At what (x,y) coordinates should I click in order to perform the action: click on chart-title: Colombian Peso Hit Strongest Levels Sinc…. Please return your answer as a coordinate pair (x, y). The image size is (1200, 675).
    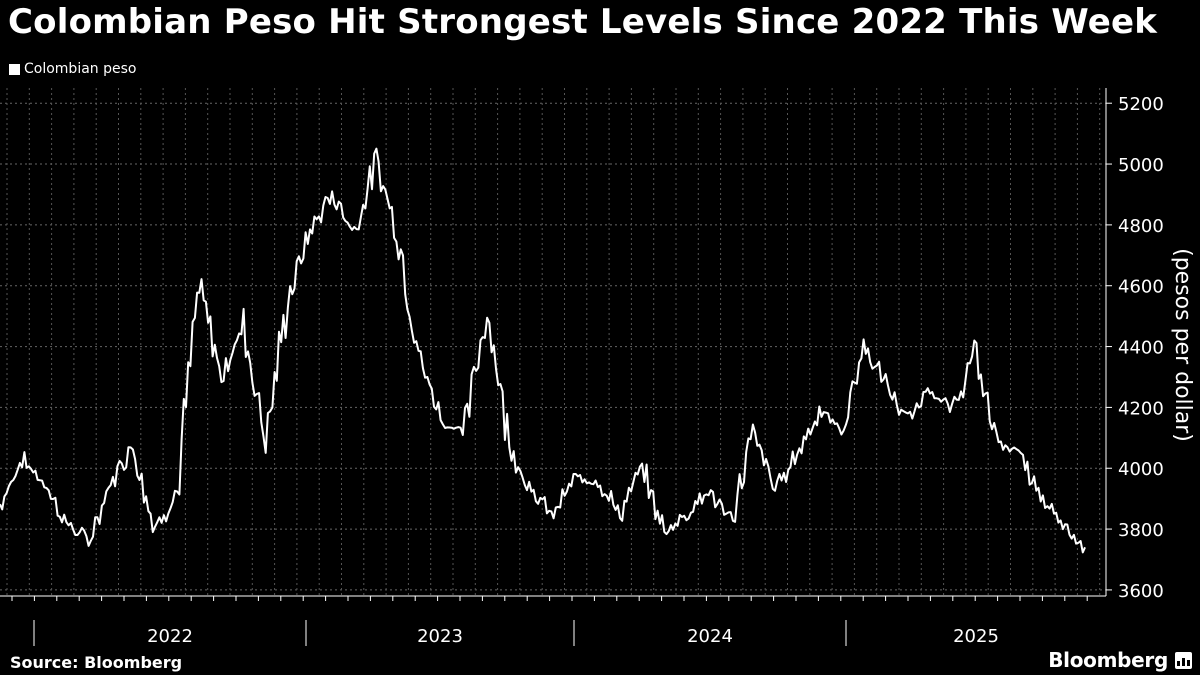
    Looking at the image, I should click on (583, 22).